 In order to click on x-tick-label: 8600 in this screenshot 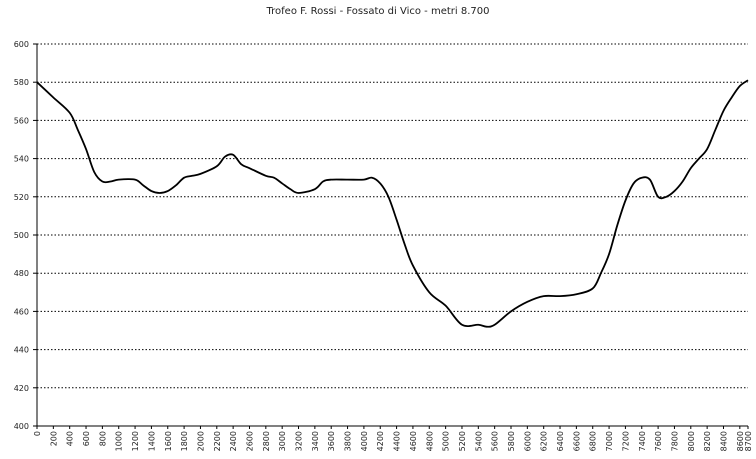, I will do `click(740, 441)`.